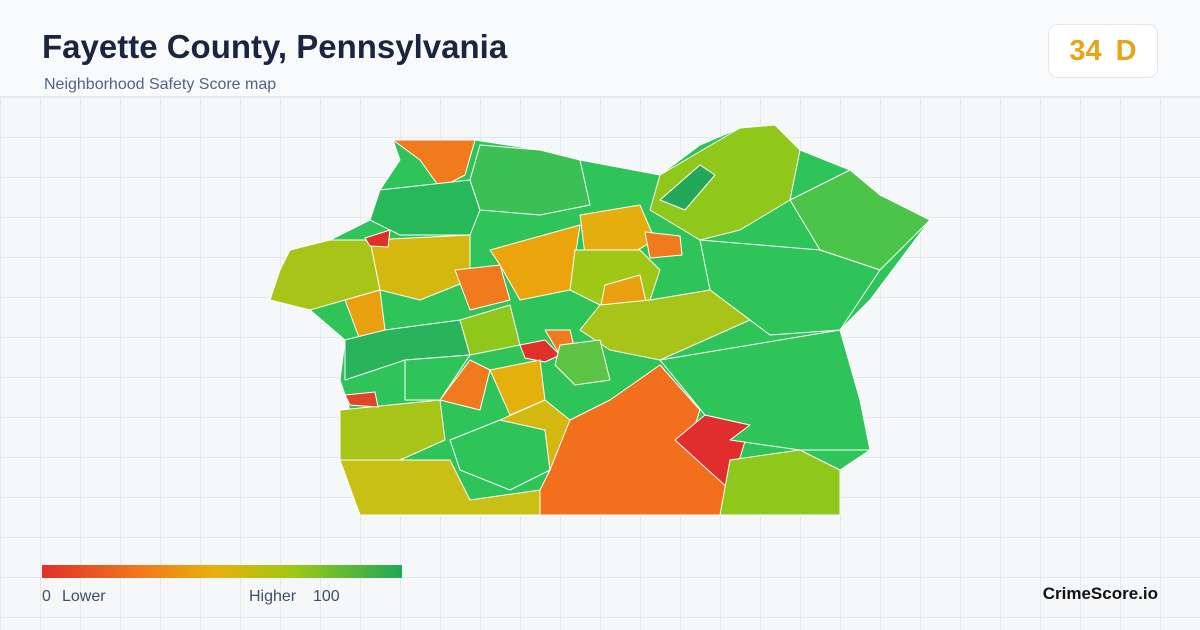  What do you see at coordinates (275, 46) in the screenshot?
I see `title: Fayette County, Pennsylvania` at bounding box center [275, 46].